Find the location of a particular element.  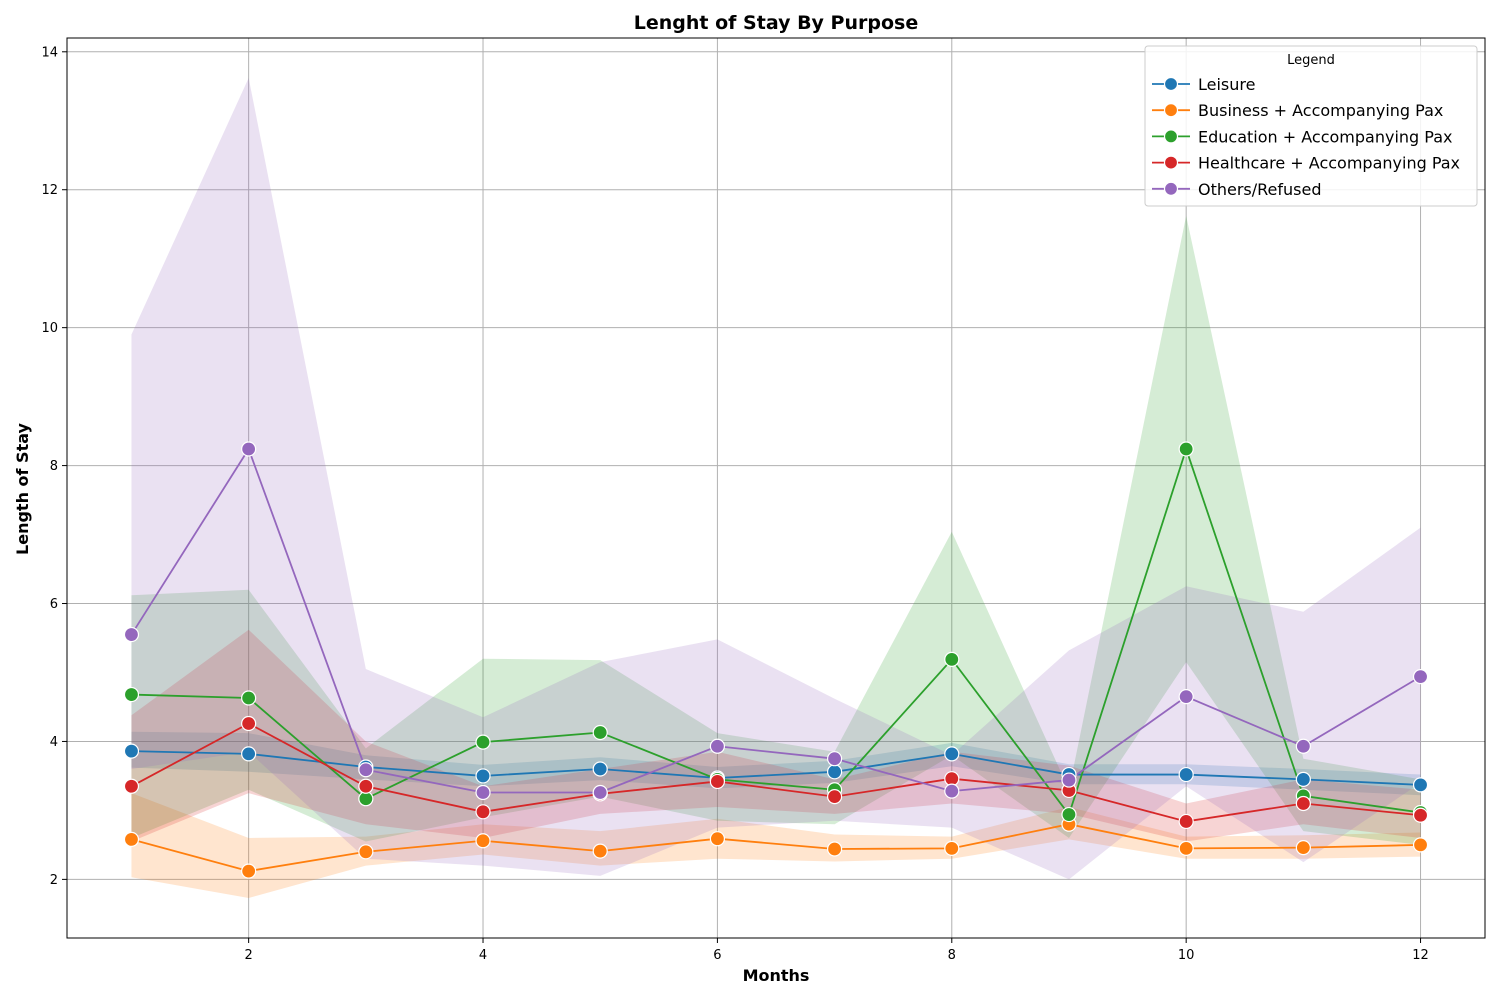

legend-label: Others/Refused is located at coordinates (1260, 189).